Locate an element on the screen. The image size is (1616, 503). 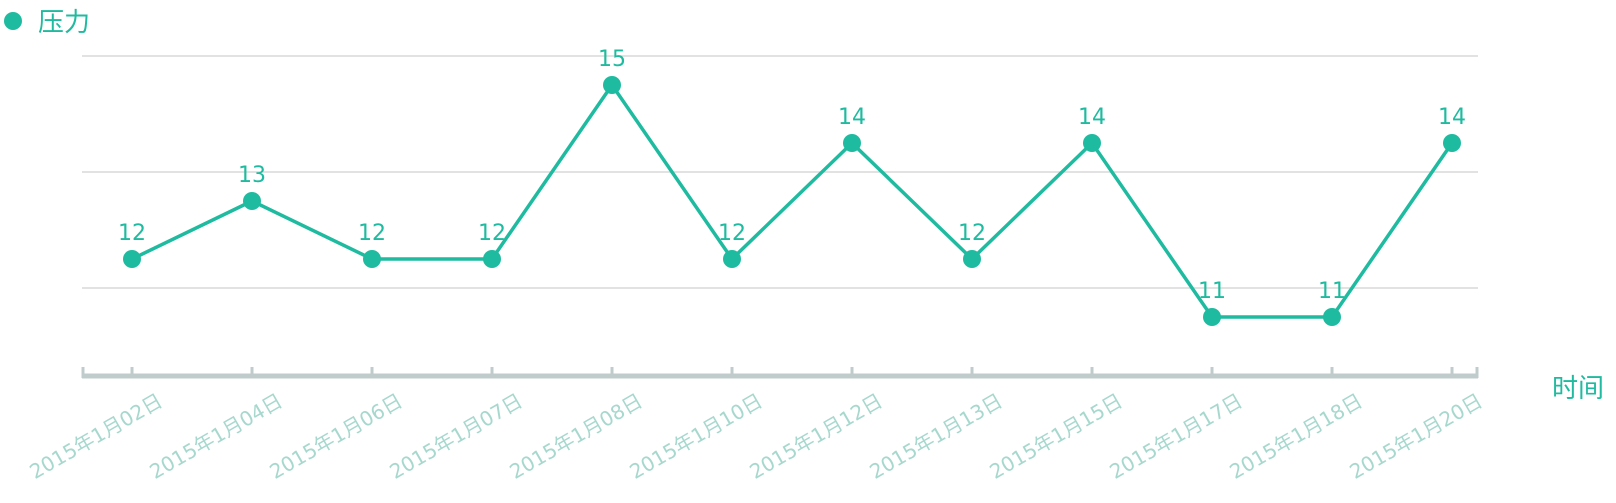
legend: 压力 is located at coordinates (47, 20).